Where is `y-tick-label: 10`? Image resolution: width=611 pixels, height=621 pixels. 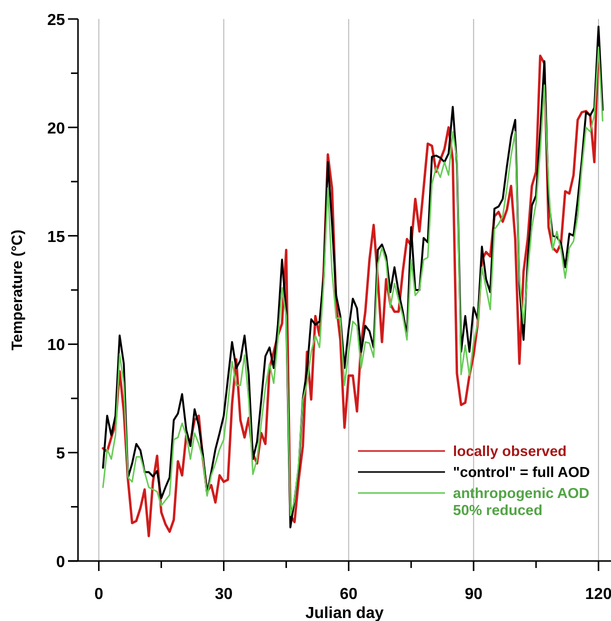
y-tick-label: 10 is located at coordinates (56, 345).